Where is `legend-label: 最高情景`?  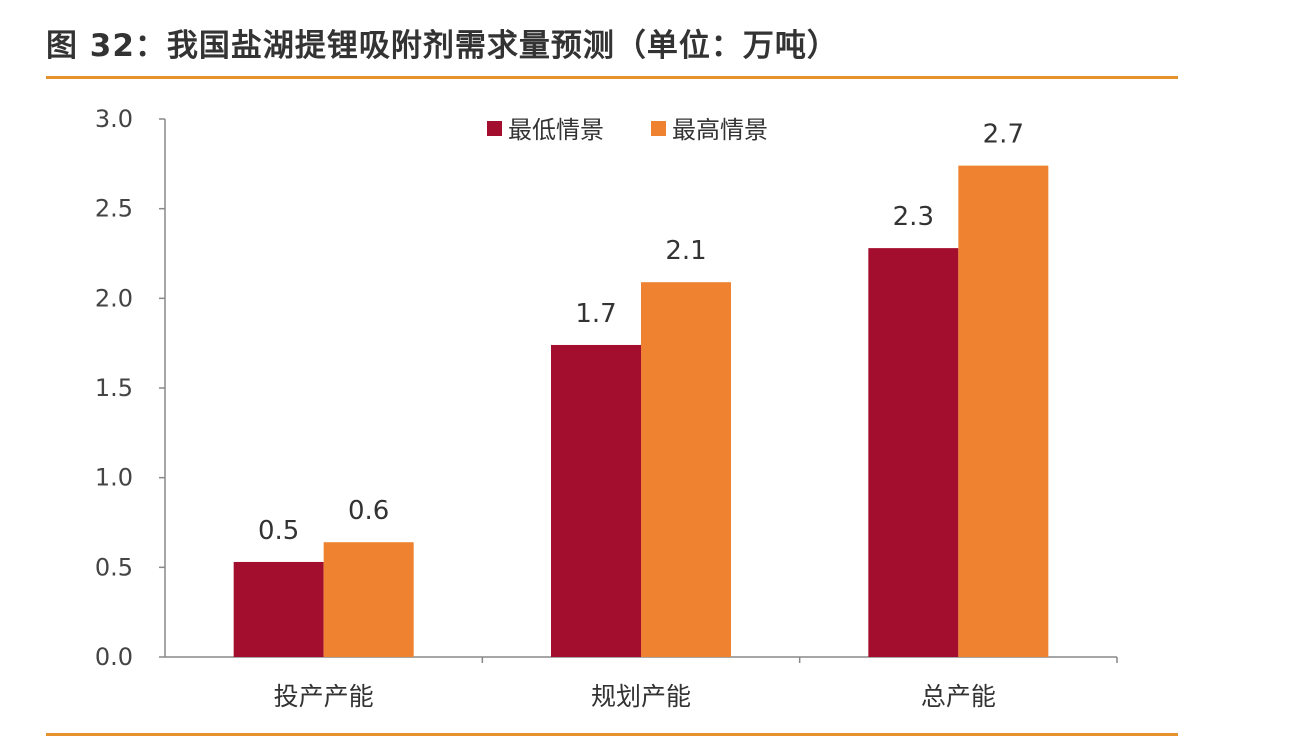 legend-label: 最高情景 is located at coordinates (720, 130).